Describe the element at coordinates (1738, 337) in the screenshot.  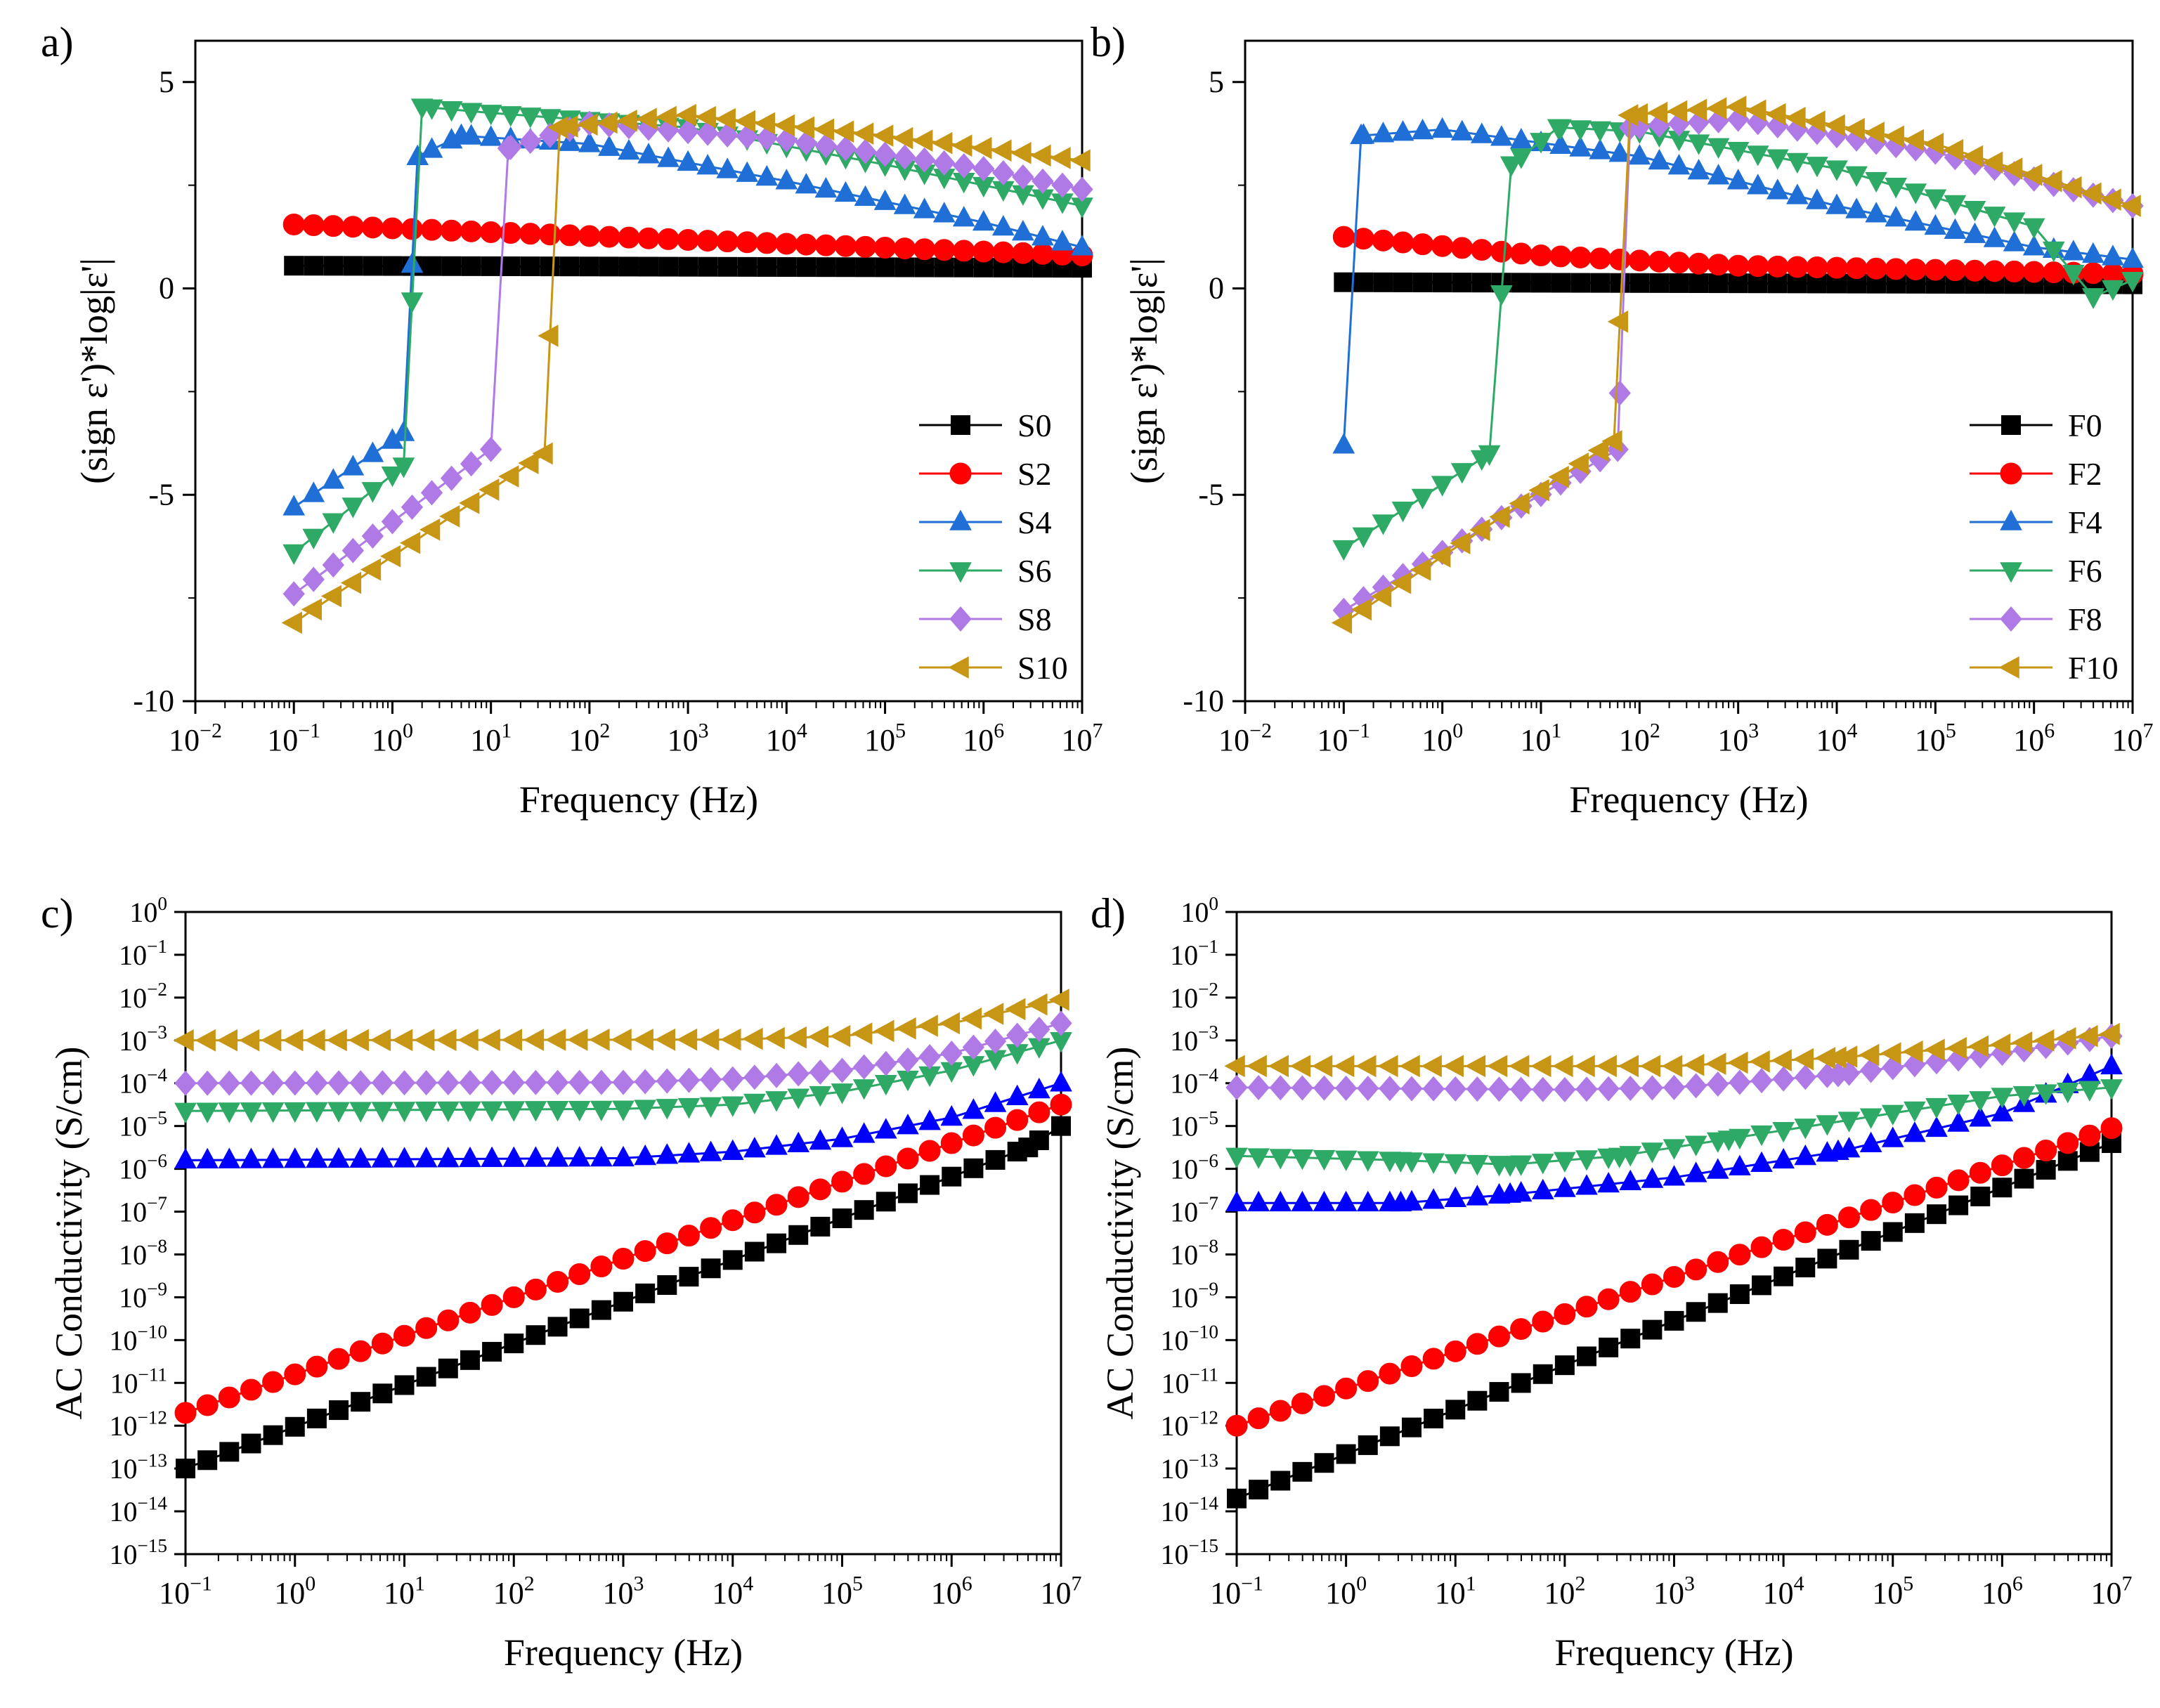
I see `series-line-F6` at that location.